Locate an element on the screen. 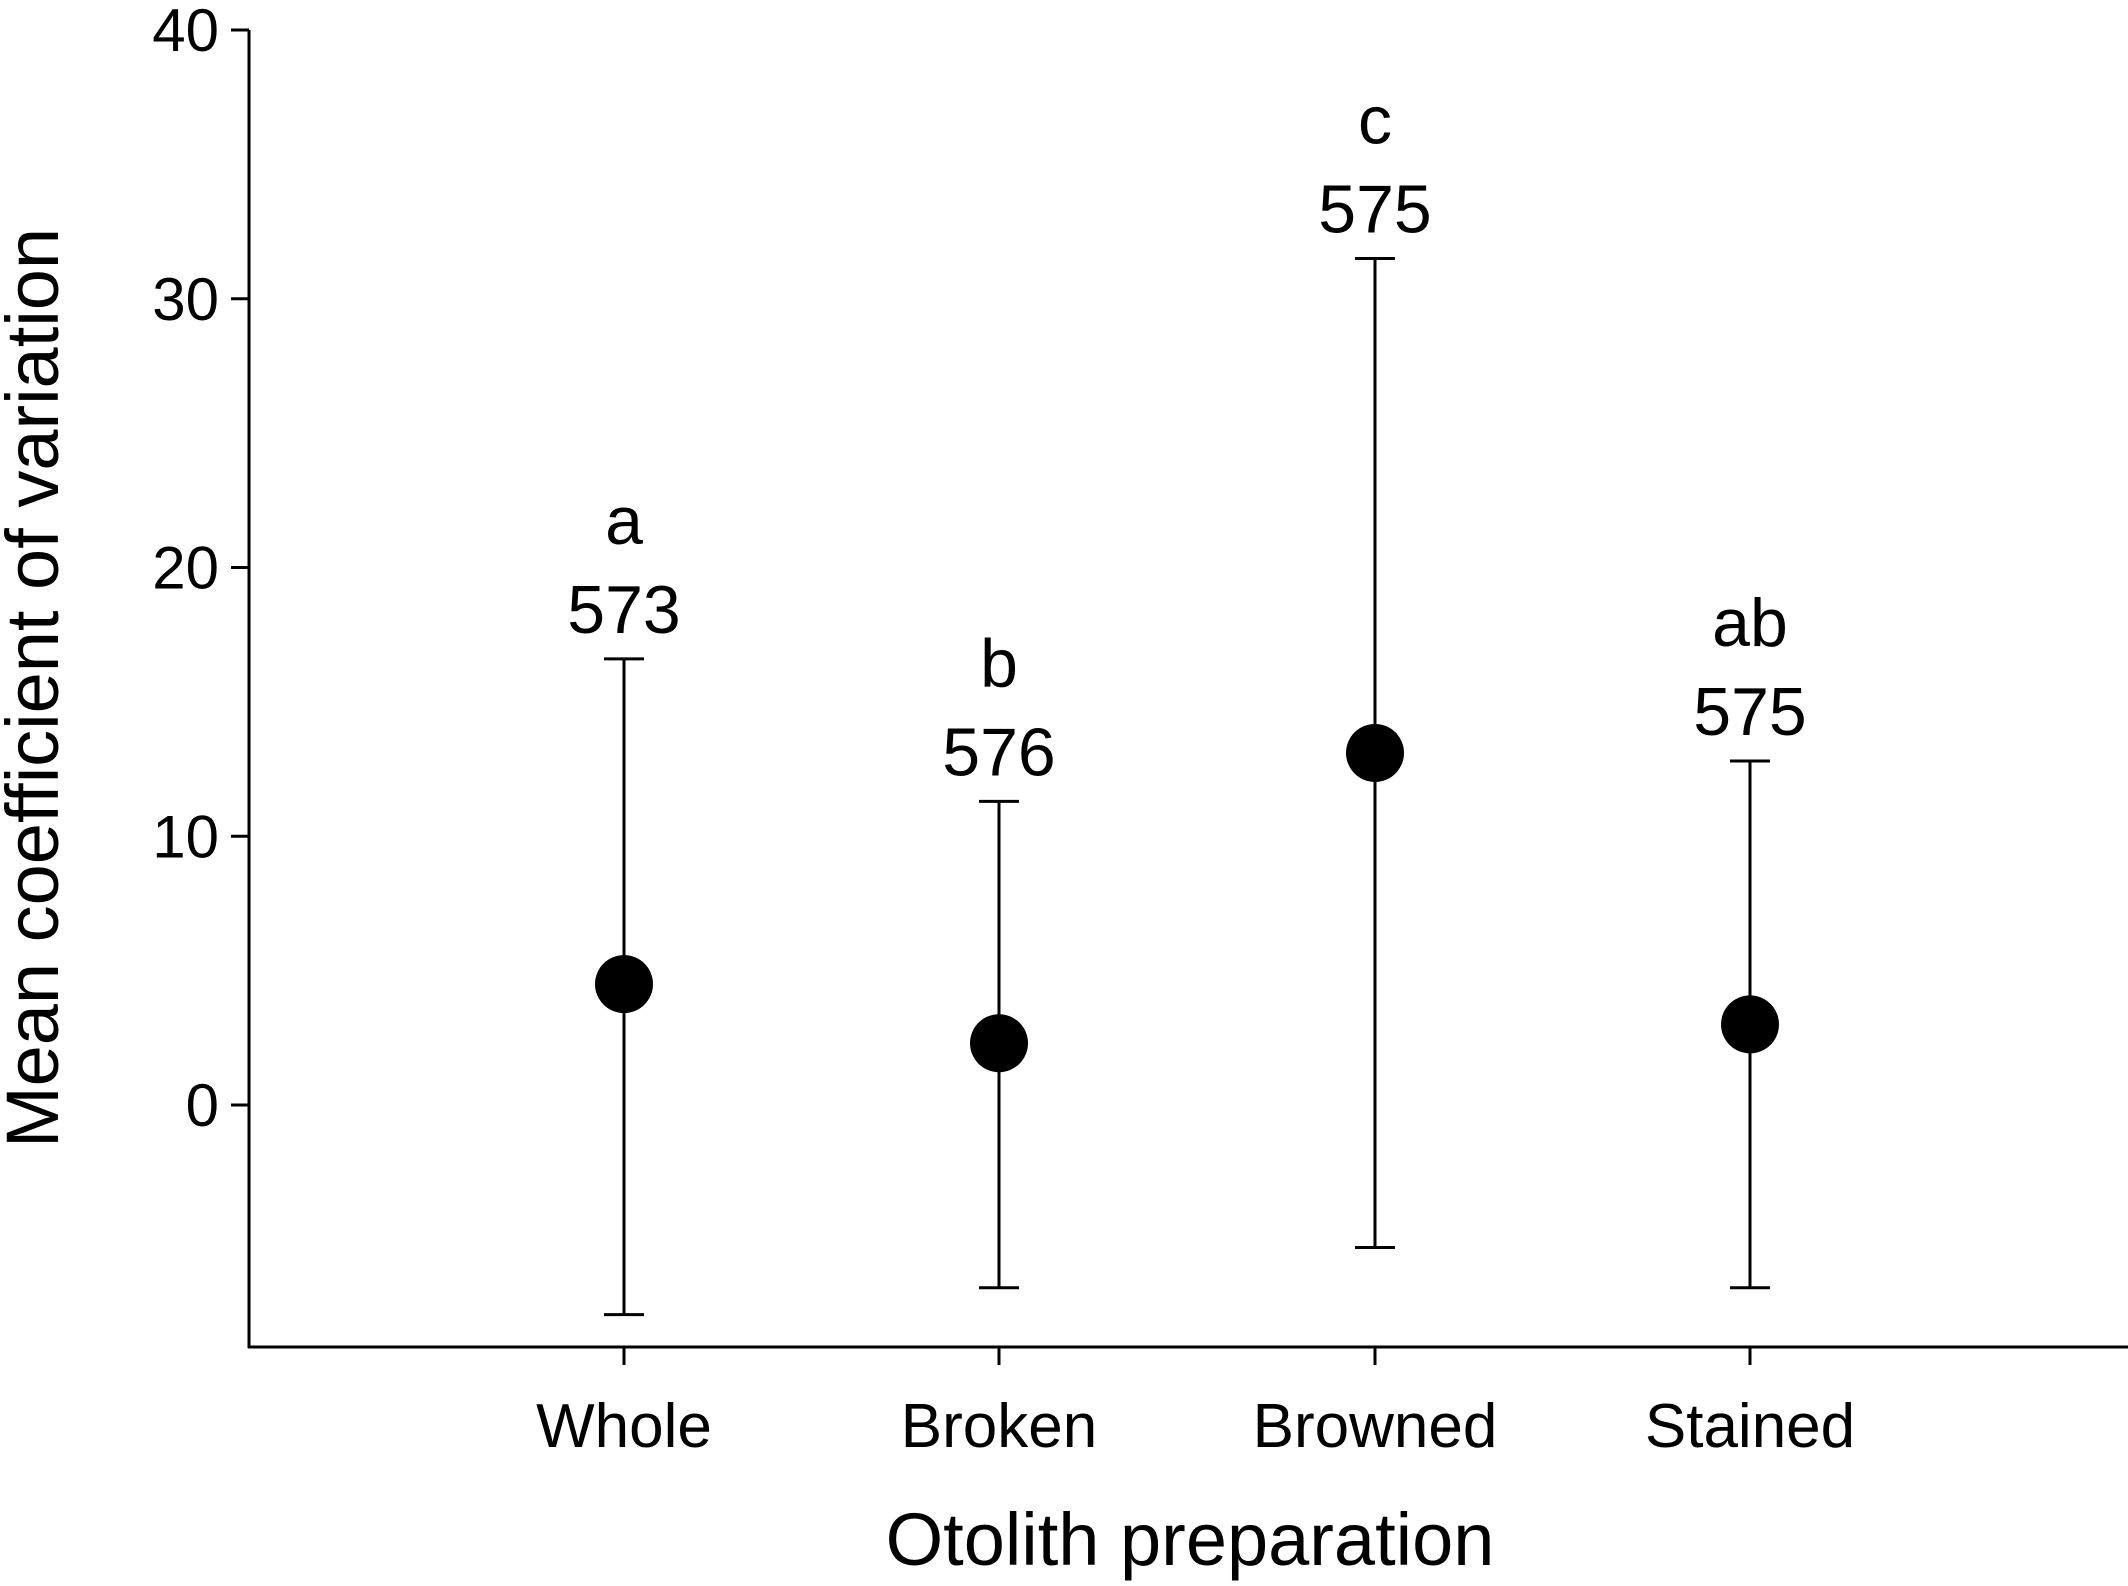  x-axis-ticks: Whole Broken Browned Stained is located at coordinates (1195, 1404).